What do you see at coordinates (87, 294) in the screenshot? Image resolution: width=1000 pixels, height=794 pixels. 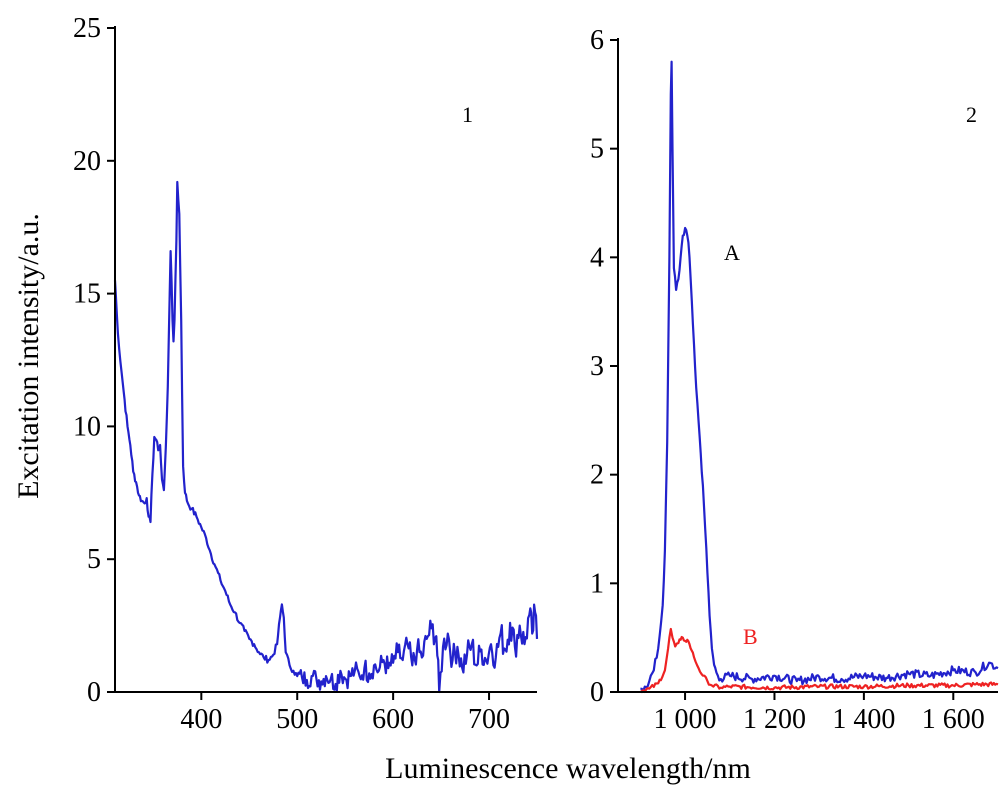 I see `panel-1-y-tick-label: 15` at bounding box center [87, 294].